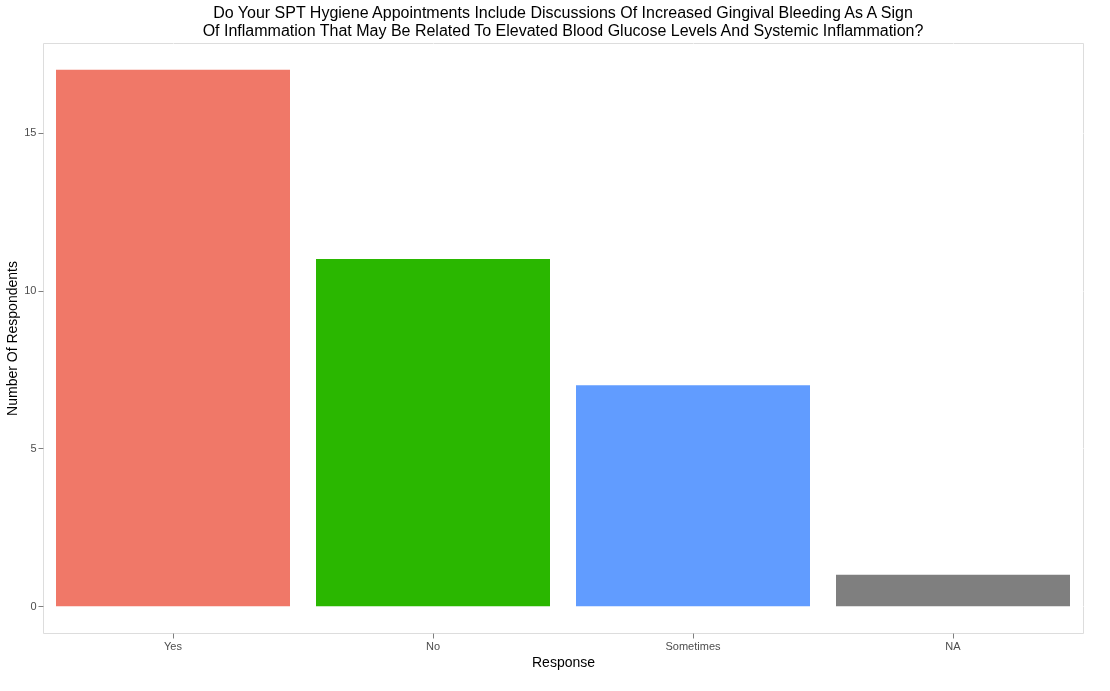 The width and height of the screenshot is (1110, 691). What do you see at coordinates (693, 645) in the screenshot?
I see `x-tick-label: Sometimes` at bounding box center [693, 645].